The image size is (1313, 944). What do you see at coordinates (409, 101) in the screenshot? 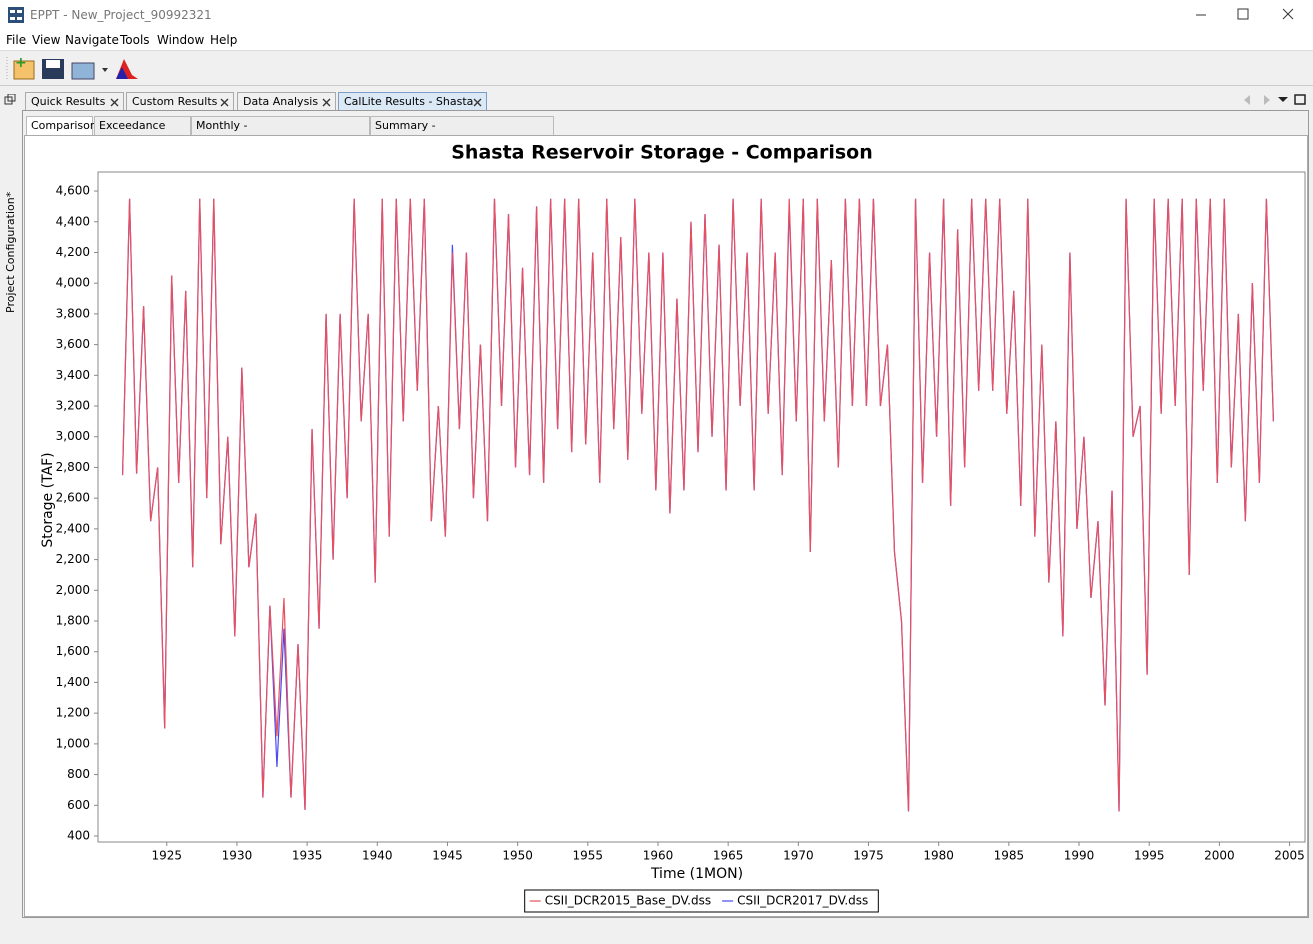
I see `tab-label: CalLite Results - Shasta` at bounding box center [409, 101].